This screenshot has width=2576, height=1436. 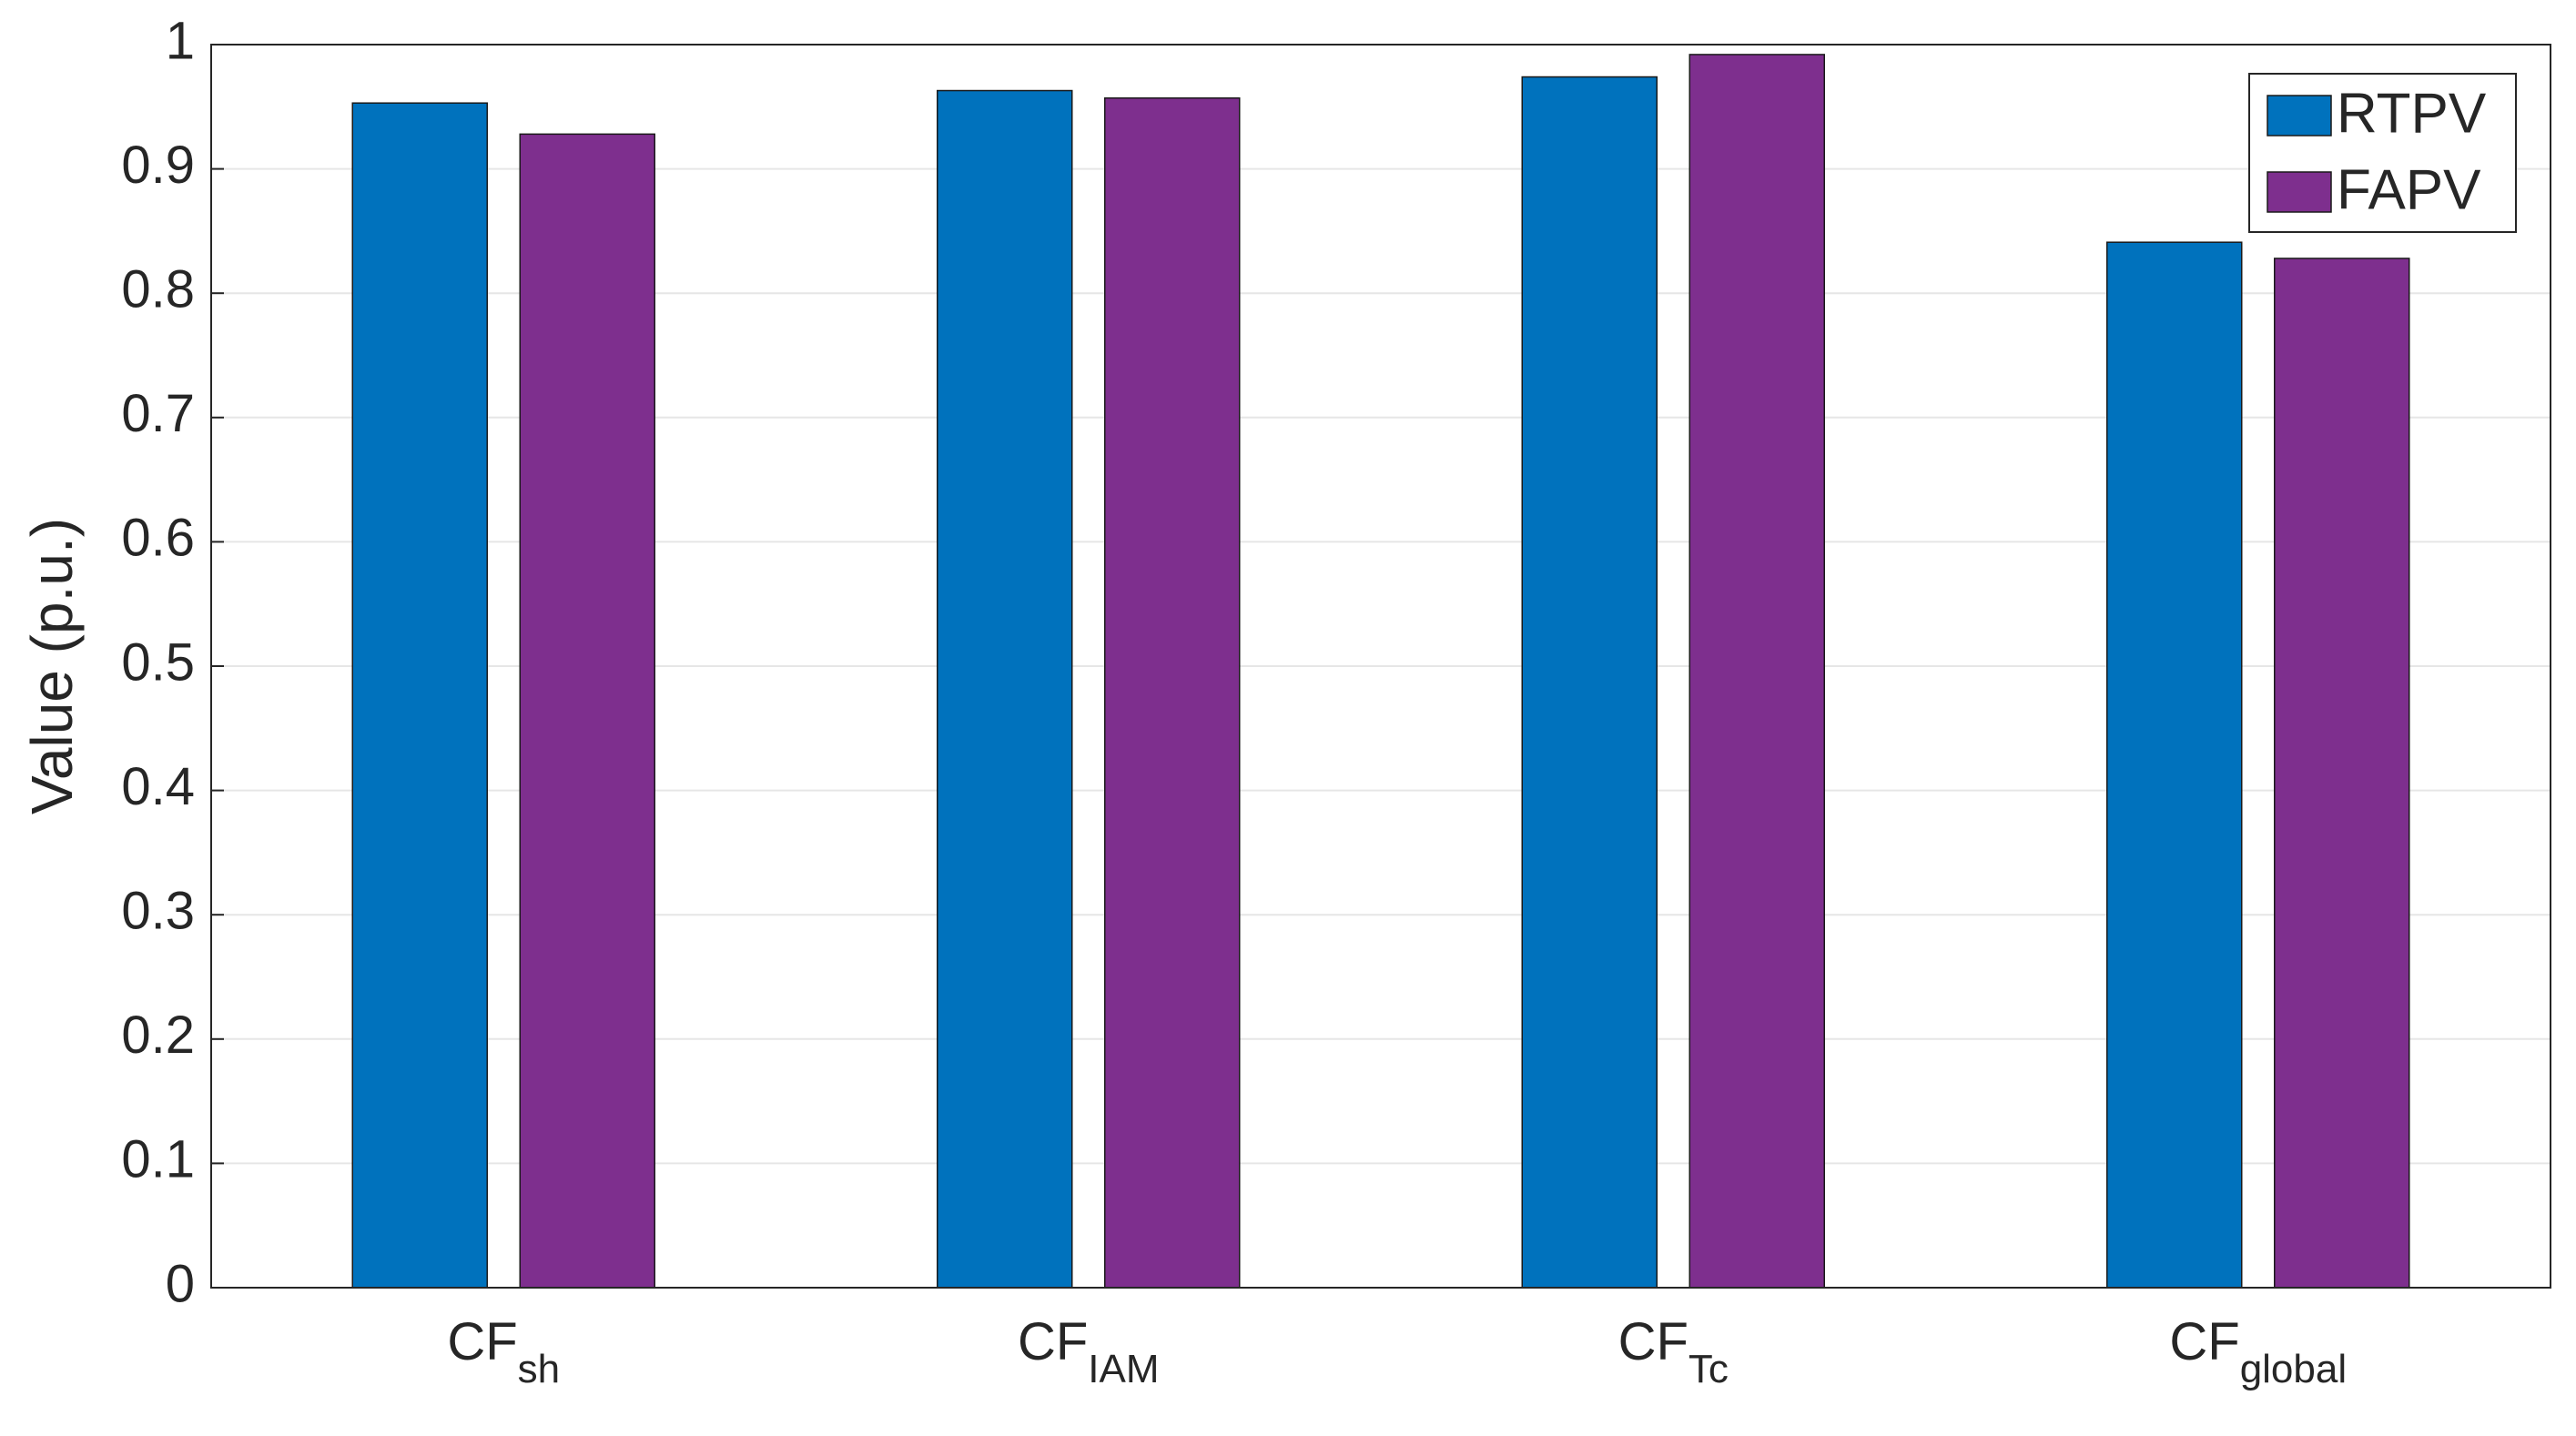 What do you see at coordinates (2293, 1369) in the screenshot?
I see `category-sub: global` at bounding box center [2293, 1369].